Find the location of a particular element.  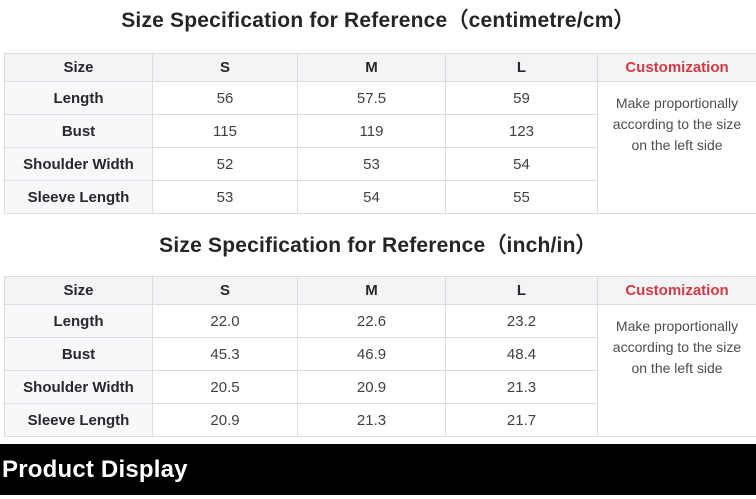

cell-value: 46.9 is located at coordinates (371, 354).